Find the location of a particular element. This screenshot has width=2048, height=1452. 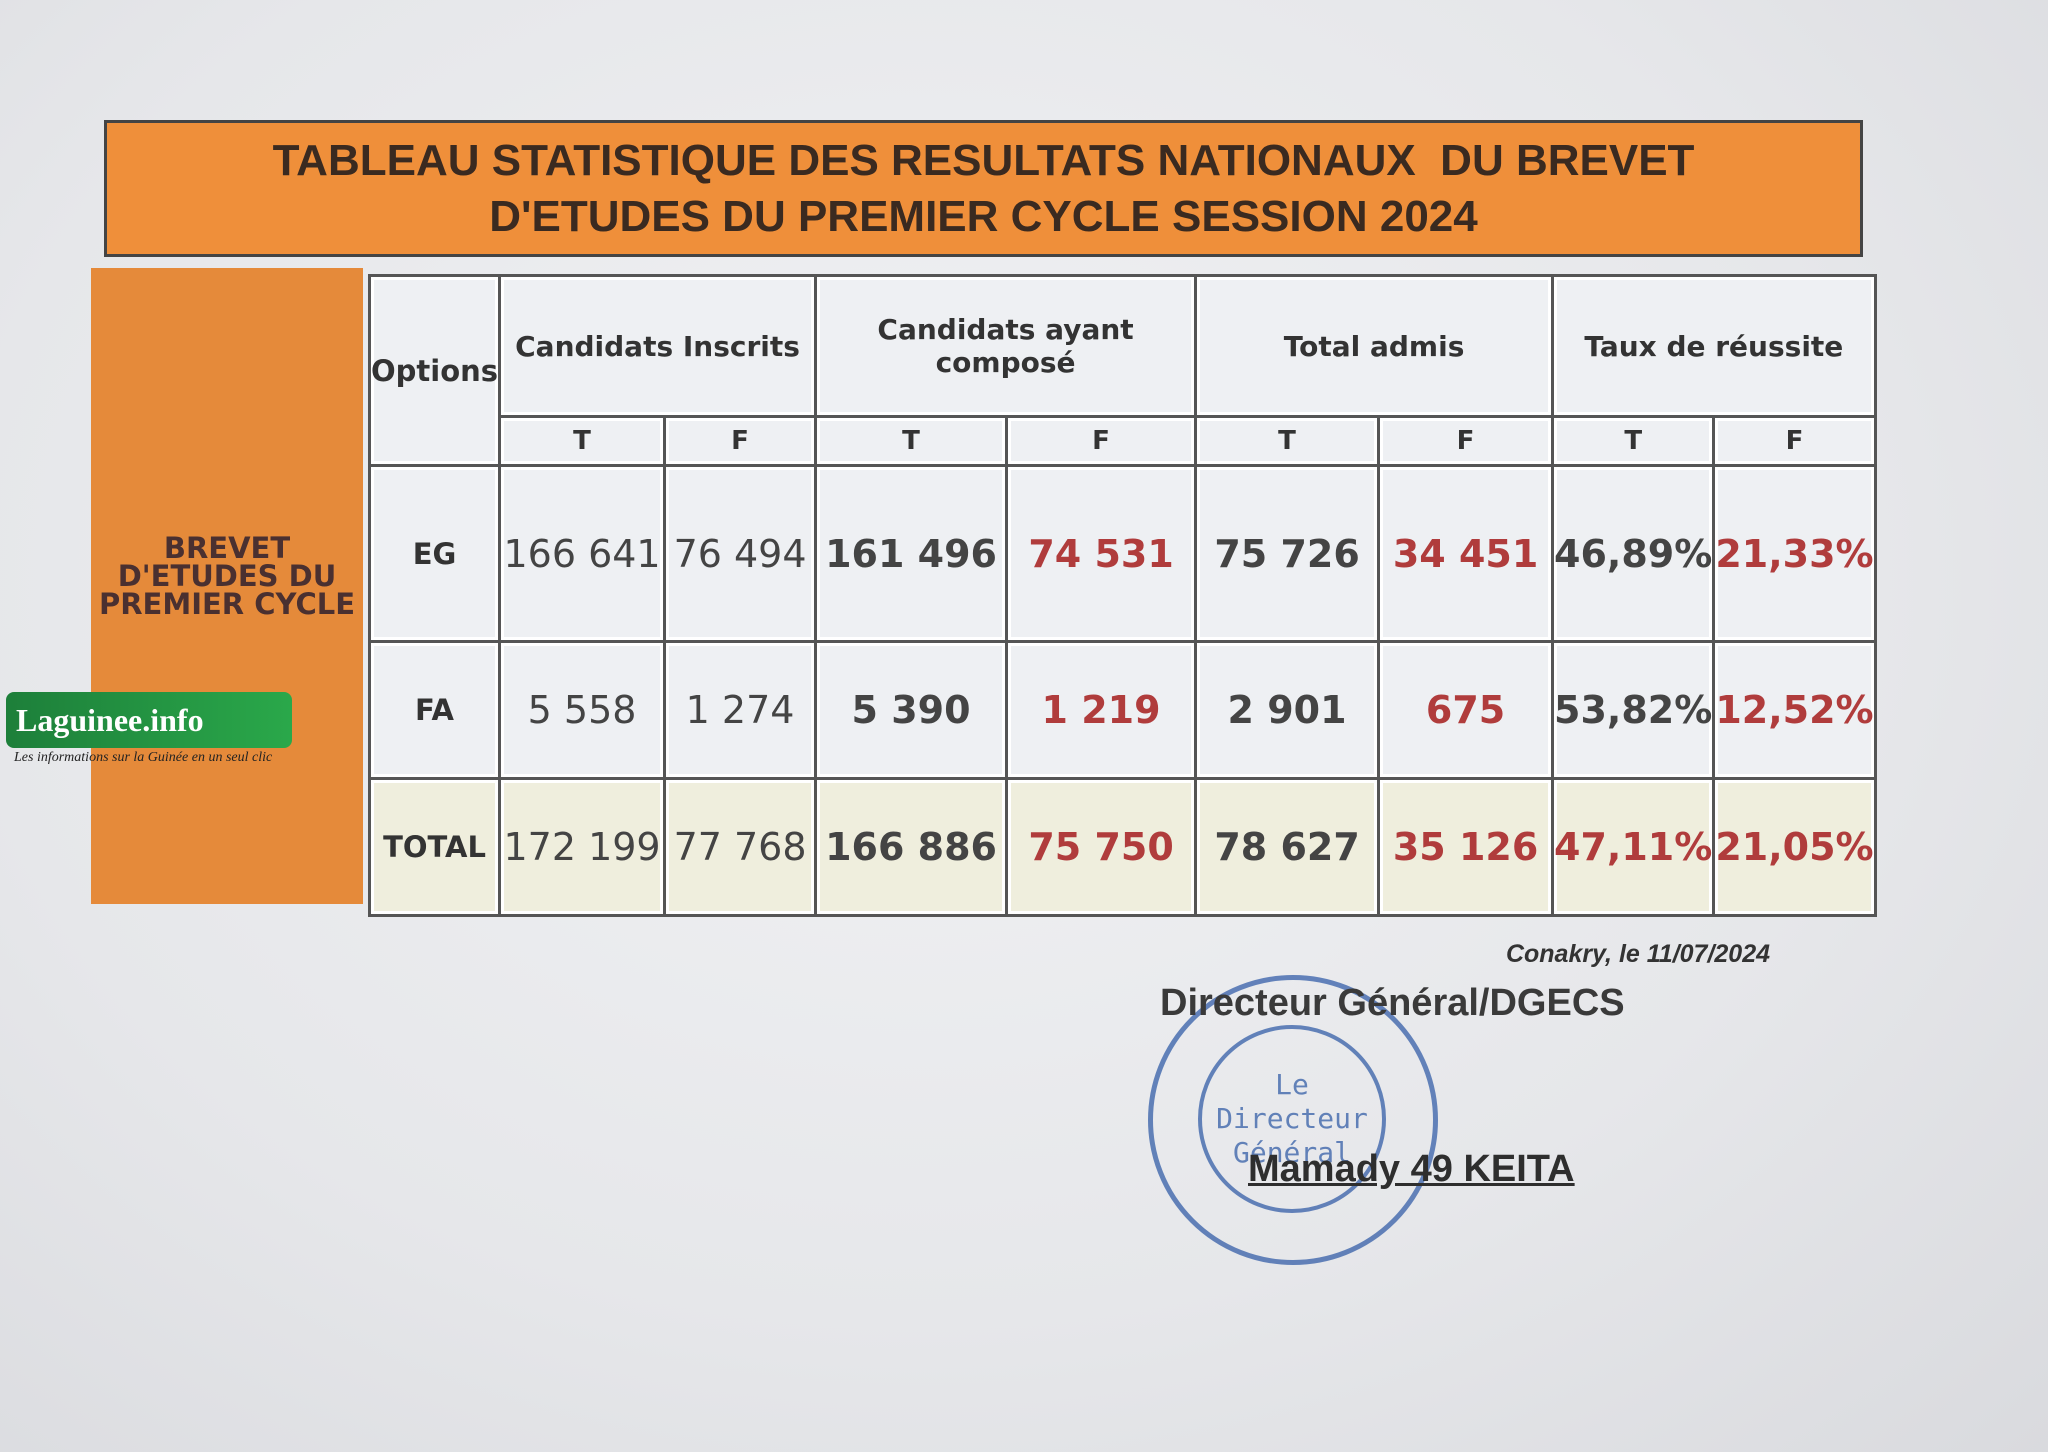

cell: 1 219 is located at coordinates (1101, 710).